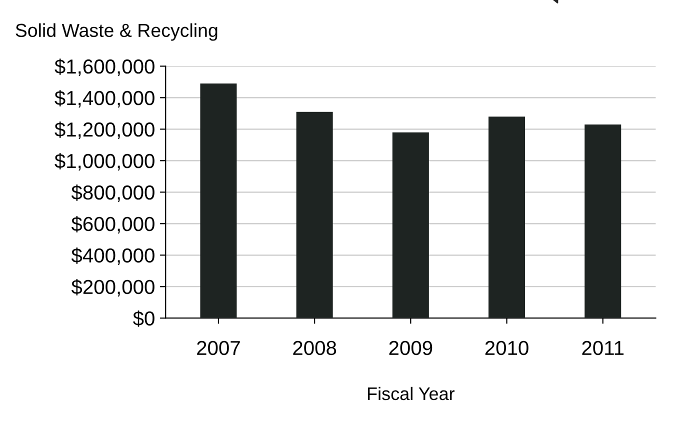 Image resolution: width=676 pixels, height=427 pixels. What do you see at coordinates (314, 348) in the screenshot?
I see `x-tick-label: 2008` at bounding box center [314, 348].